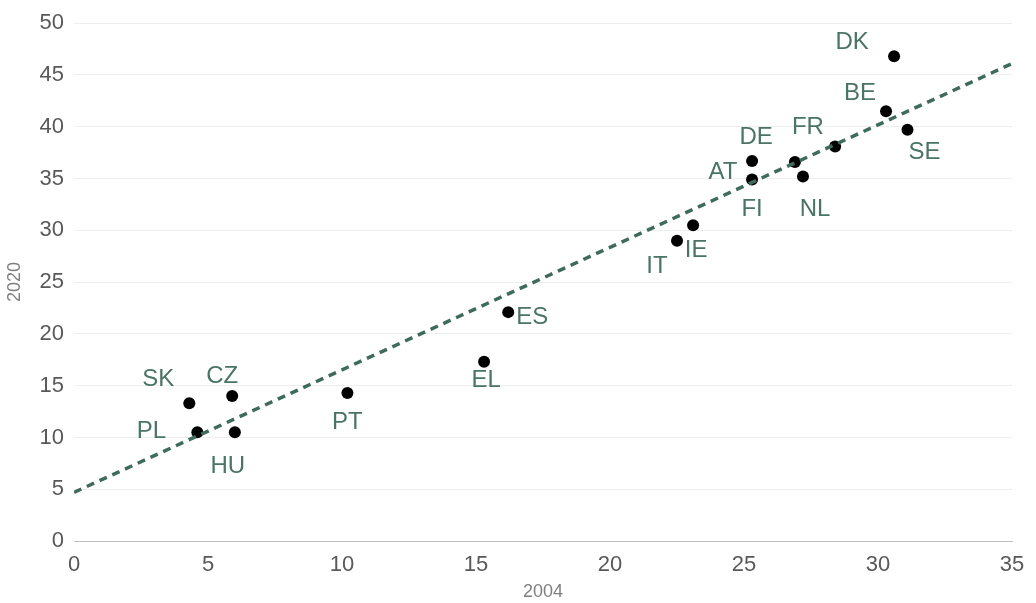  What do you see at coordinates (342, 564) in the screenshot?
I see `x-tick-label: 10` at bounding box center [342, 564].